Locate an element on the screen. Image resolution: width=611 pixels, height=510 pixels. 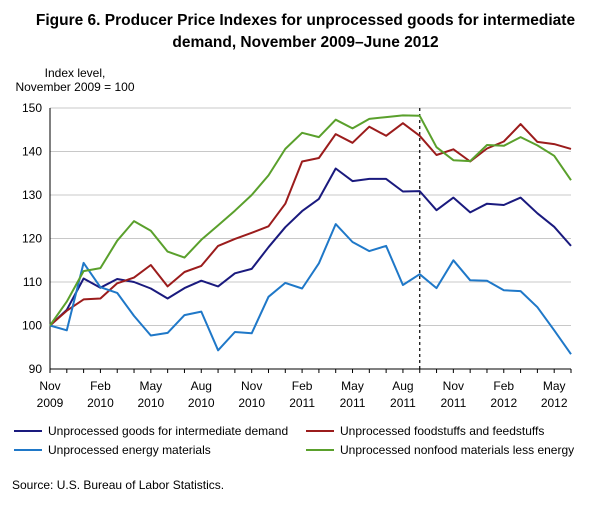
y-axis-label-line-1: Index level, is located at coordinates (75, 73).